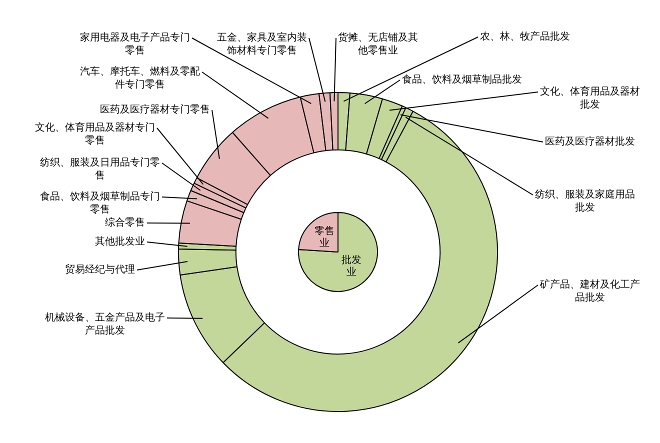  I want to click on slice-label: 矿产品、建材及化工产品批发, so click(589, 291).